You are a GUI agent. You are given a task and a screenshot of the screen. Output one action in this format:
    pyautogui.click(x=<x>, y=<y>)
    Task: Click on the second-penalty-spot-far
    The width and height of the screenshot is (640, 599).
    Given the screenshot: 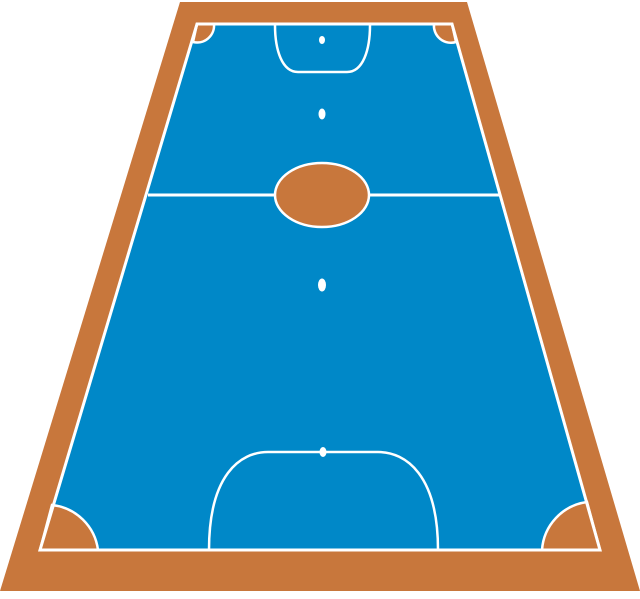 What is the action you would take?
    pyautogui.click(x=322, y=114)
    